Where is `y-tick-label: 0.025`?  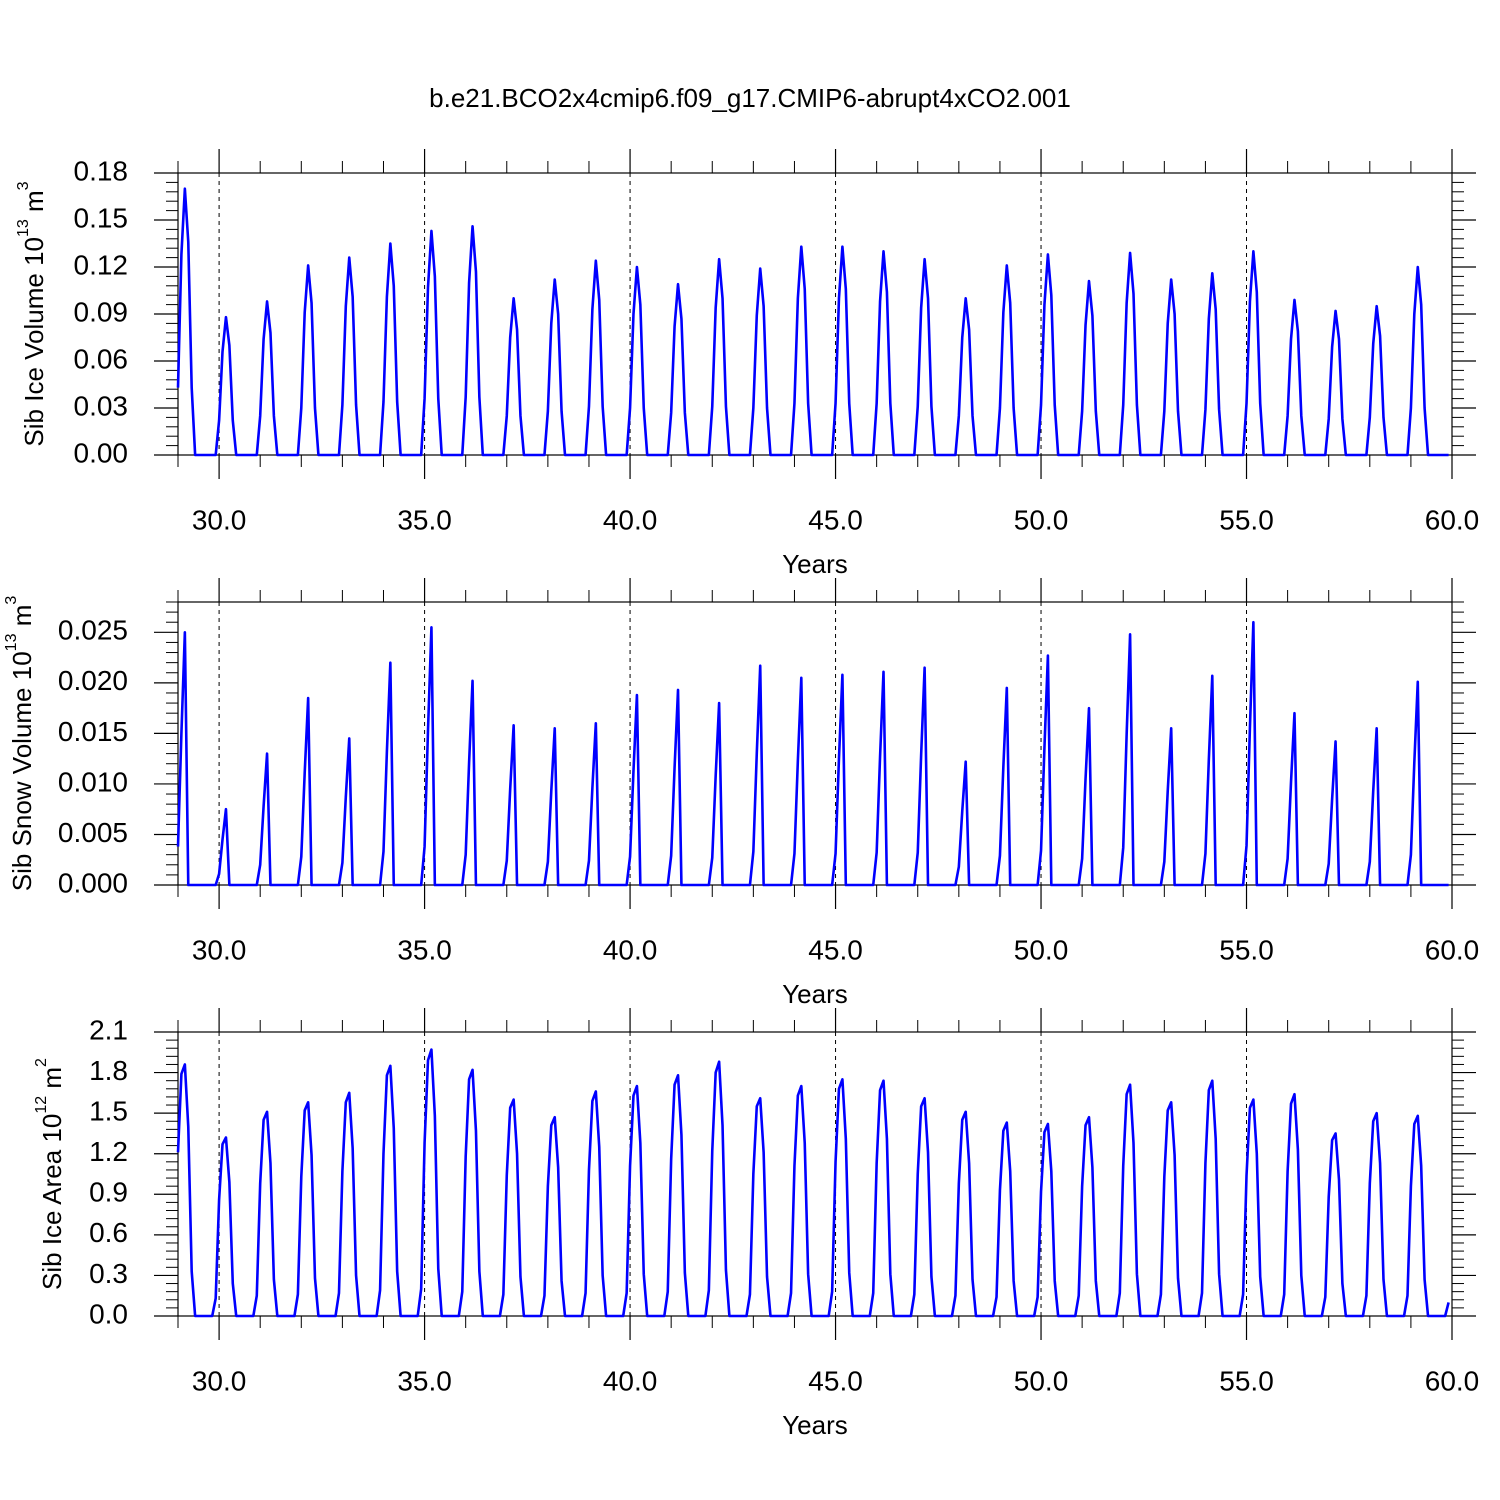 y-tick-label: 0.025 is located at coordinates (93, 630).